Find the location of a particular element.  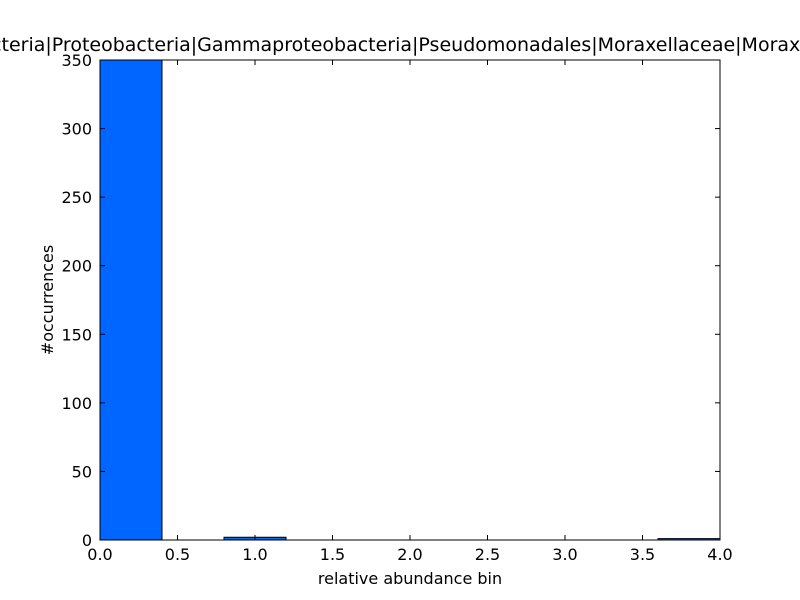

y-tick-label: 100 is located at coordinates (76, 403).